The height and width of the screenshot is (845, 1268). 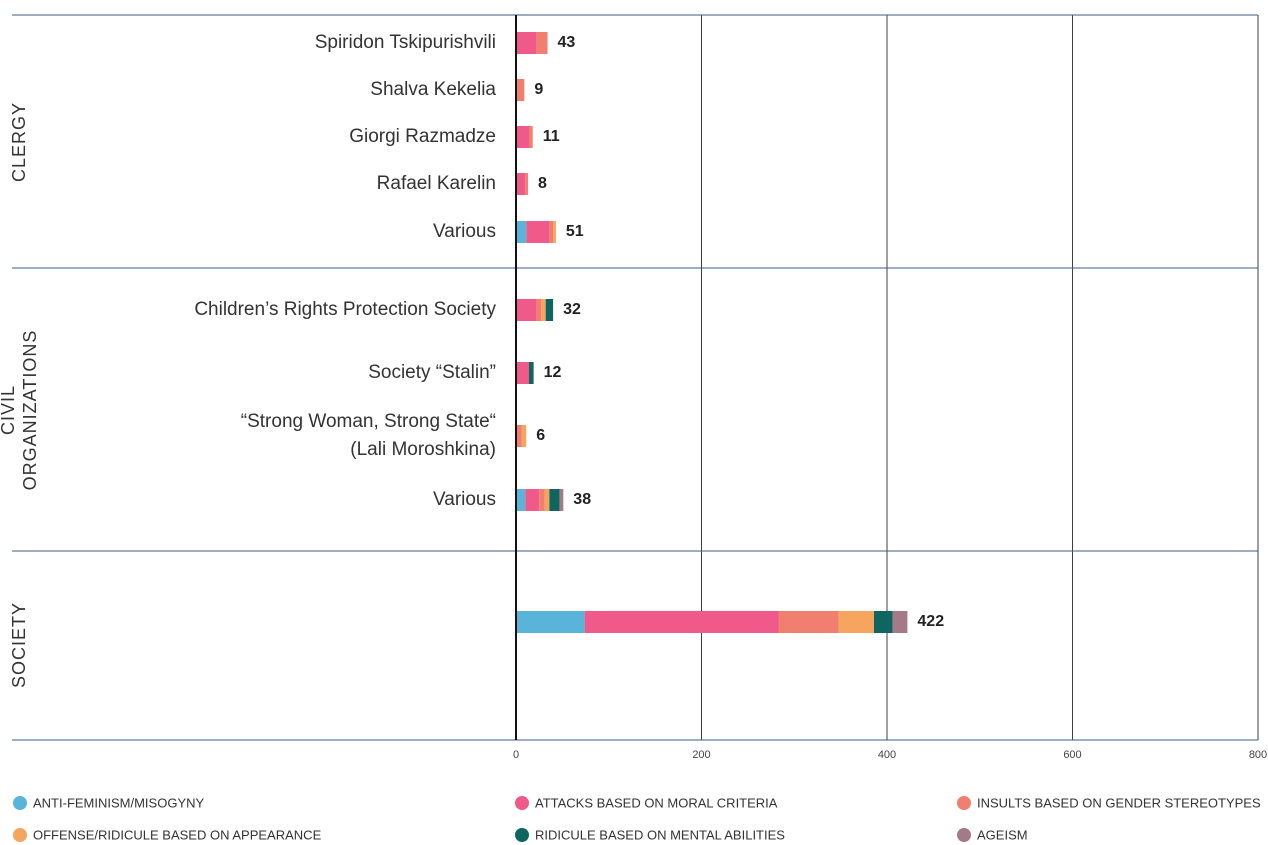 What do you see at coordinates (368, 421) in the screenshot?
I see `category-label: “Strong Woman, Strong State“` at bounding box center [368, 421].